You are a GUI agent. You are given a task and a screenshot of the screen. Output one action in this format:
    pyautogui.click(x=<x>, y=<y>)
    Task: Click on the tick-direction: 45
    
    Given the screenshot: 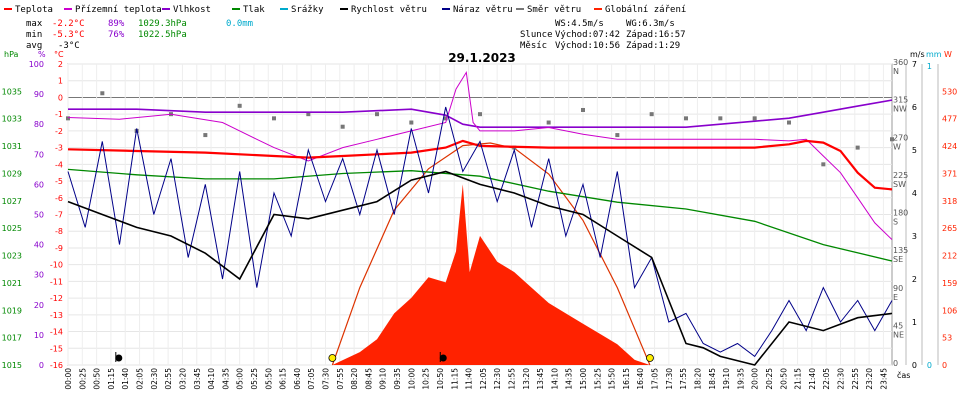 What is the action you would take?
    pyautogui.click(x=898, y=325)
    